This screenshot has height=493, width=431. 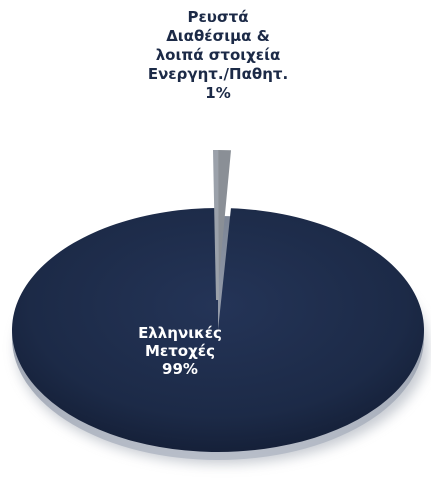 What do you see at coordinates (180, 369) in the screenshot?
I see `label-line: 99%` at bounding box center [180, 369].